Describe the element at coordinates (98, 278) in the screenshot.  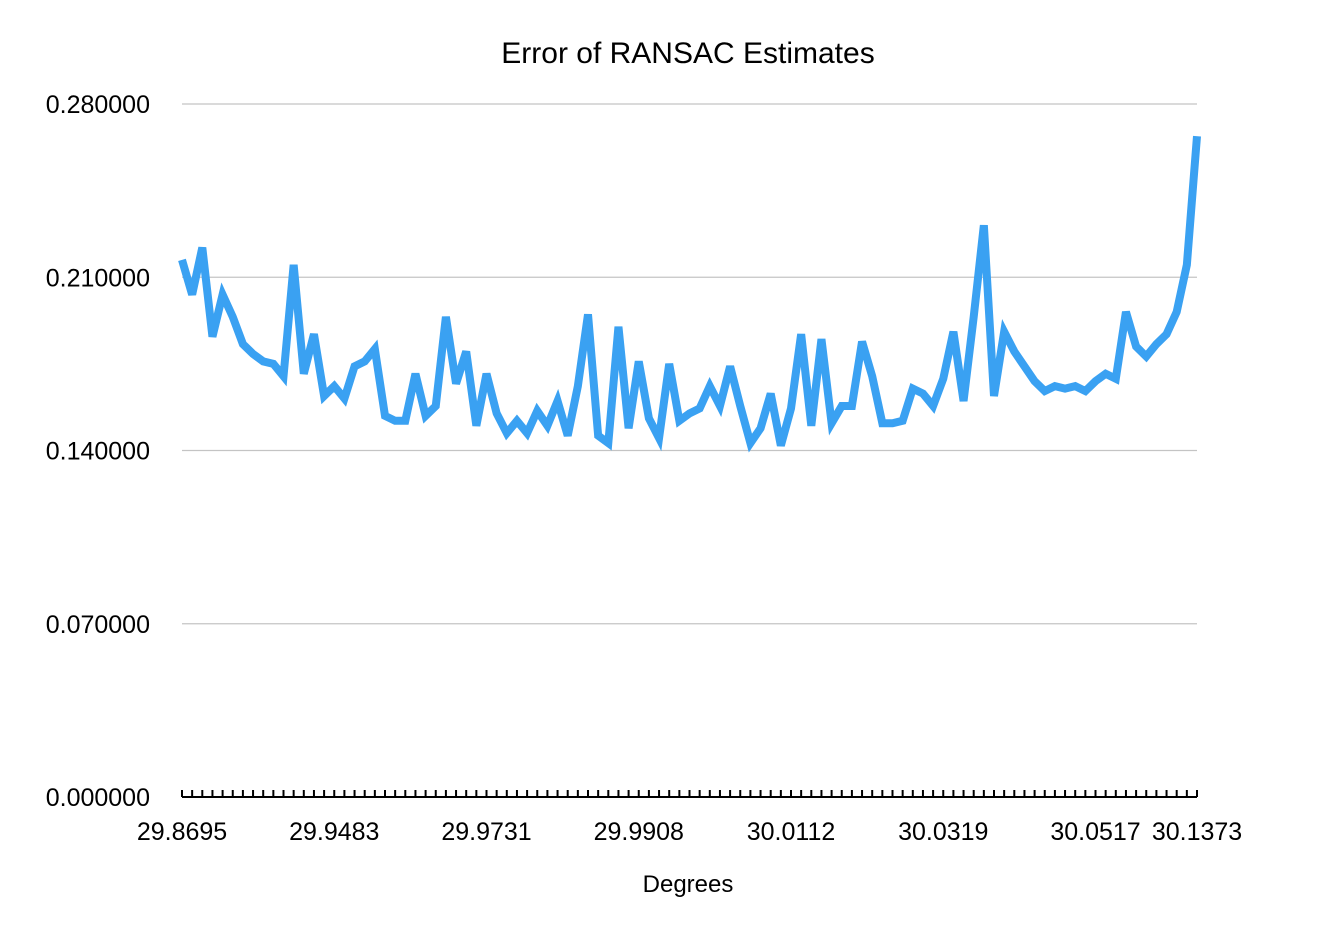
I see `y-tick-label: 0.210000` at that location.